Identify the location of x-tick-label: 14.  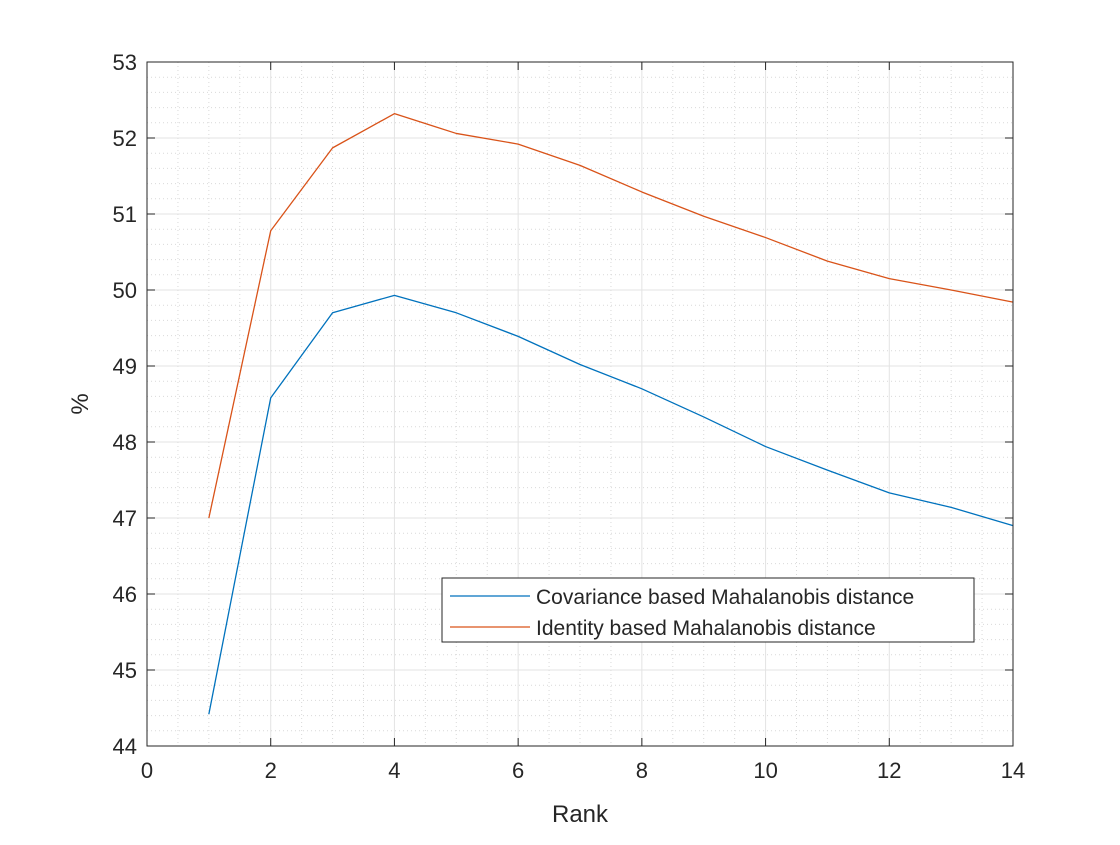
(1013, 770).